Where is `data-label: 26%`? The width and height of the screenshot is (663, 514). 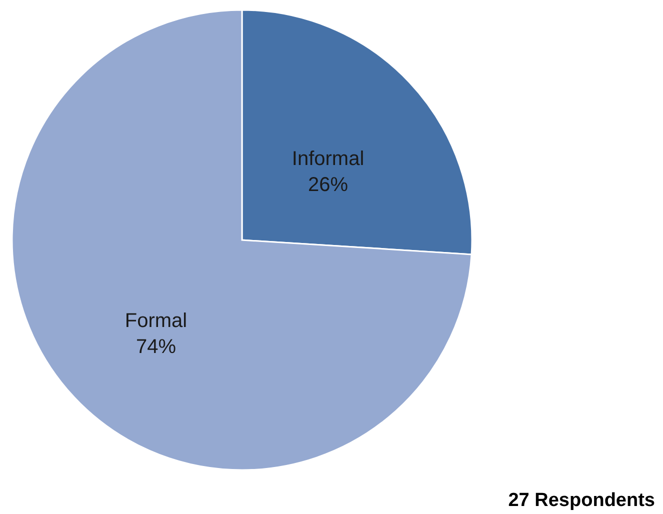
data-label: 26% is located at coordinates (328, 185).